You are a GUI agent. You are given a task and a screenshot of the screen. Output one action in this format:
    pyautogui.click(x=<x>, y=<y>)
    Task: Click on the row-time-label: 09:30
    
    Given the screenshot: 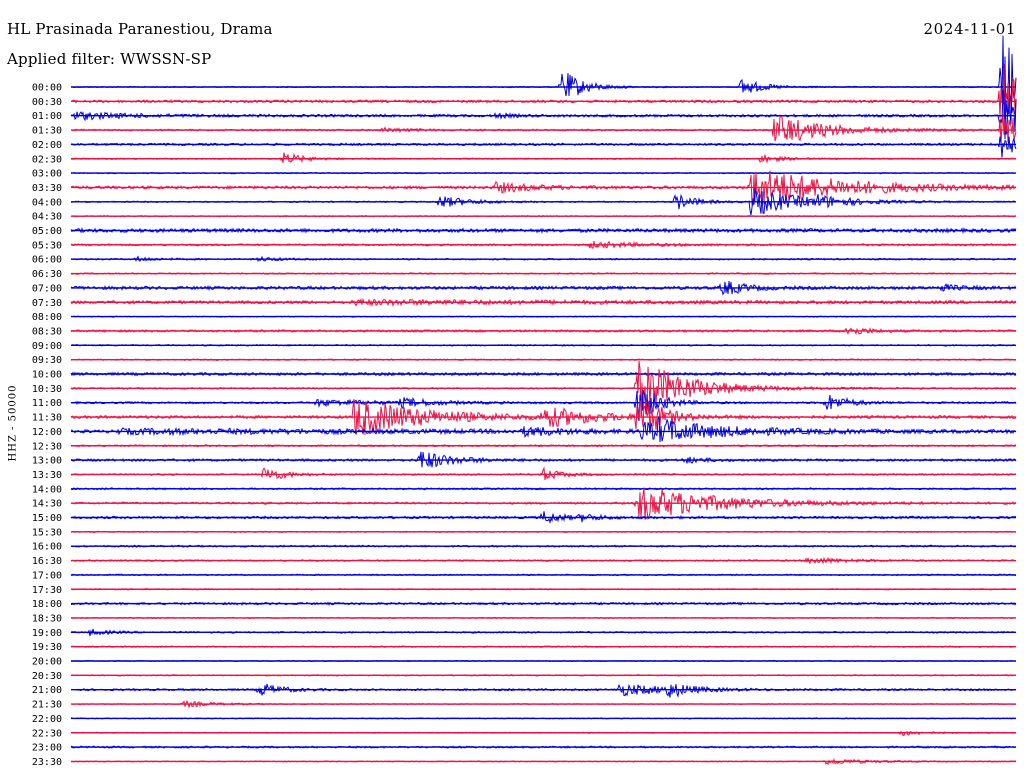 What is the action you would take?
    pyautogui.click(x=47, y=360)
    